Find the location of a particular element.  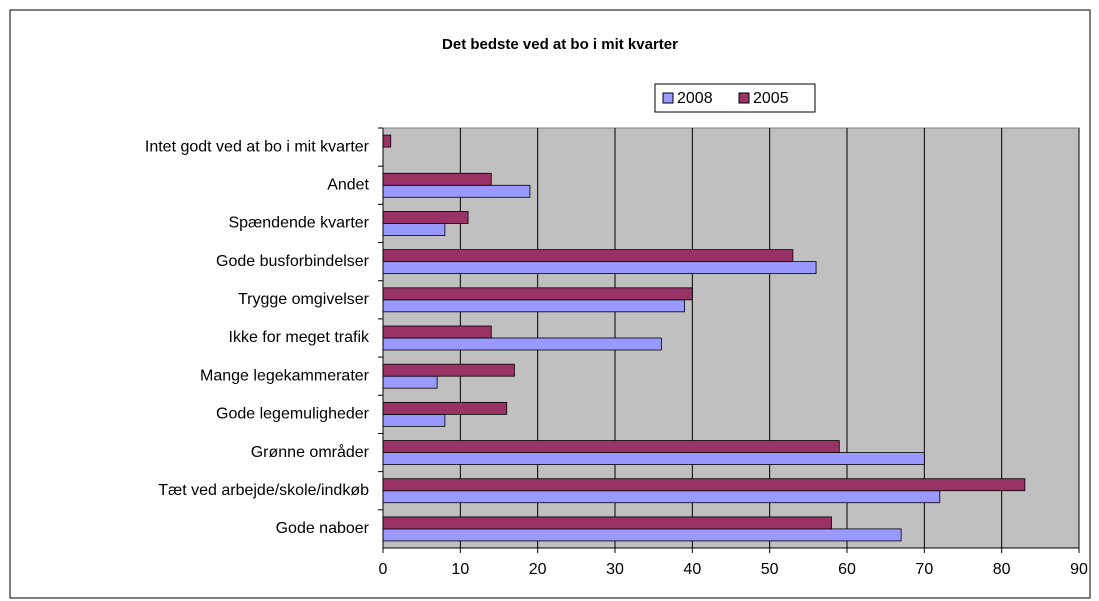

legend-label: 2005 is located at coordinates (771, 98).